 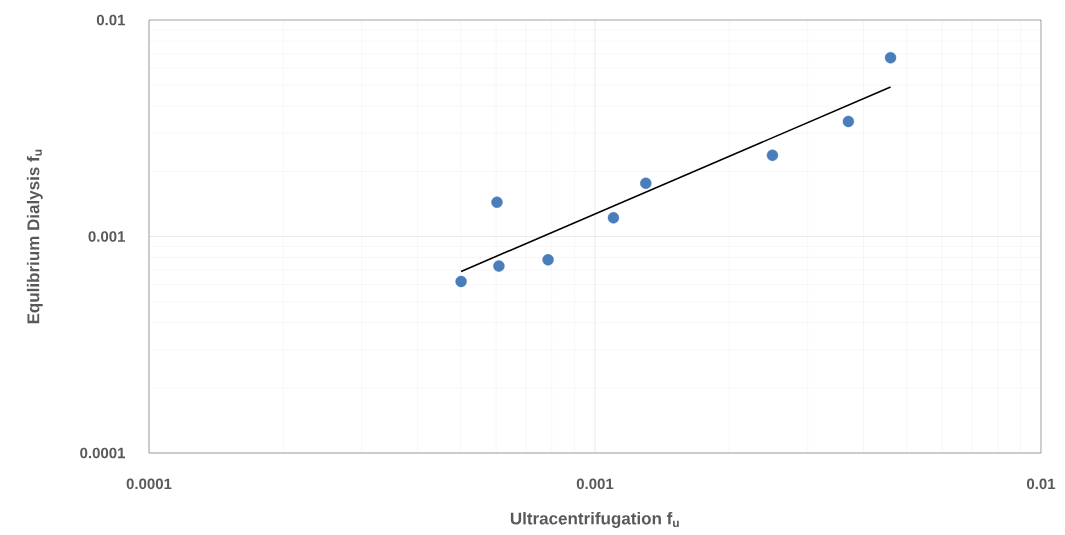 What do you see at coordinates (595, 484) in the screenshot?
I see `x-tick-label: 0.001` at bounding box center [595, 484].